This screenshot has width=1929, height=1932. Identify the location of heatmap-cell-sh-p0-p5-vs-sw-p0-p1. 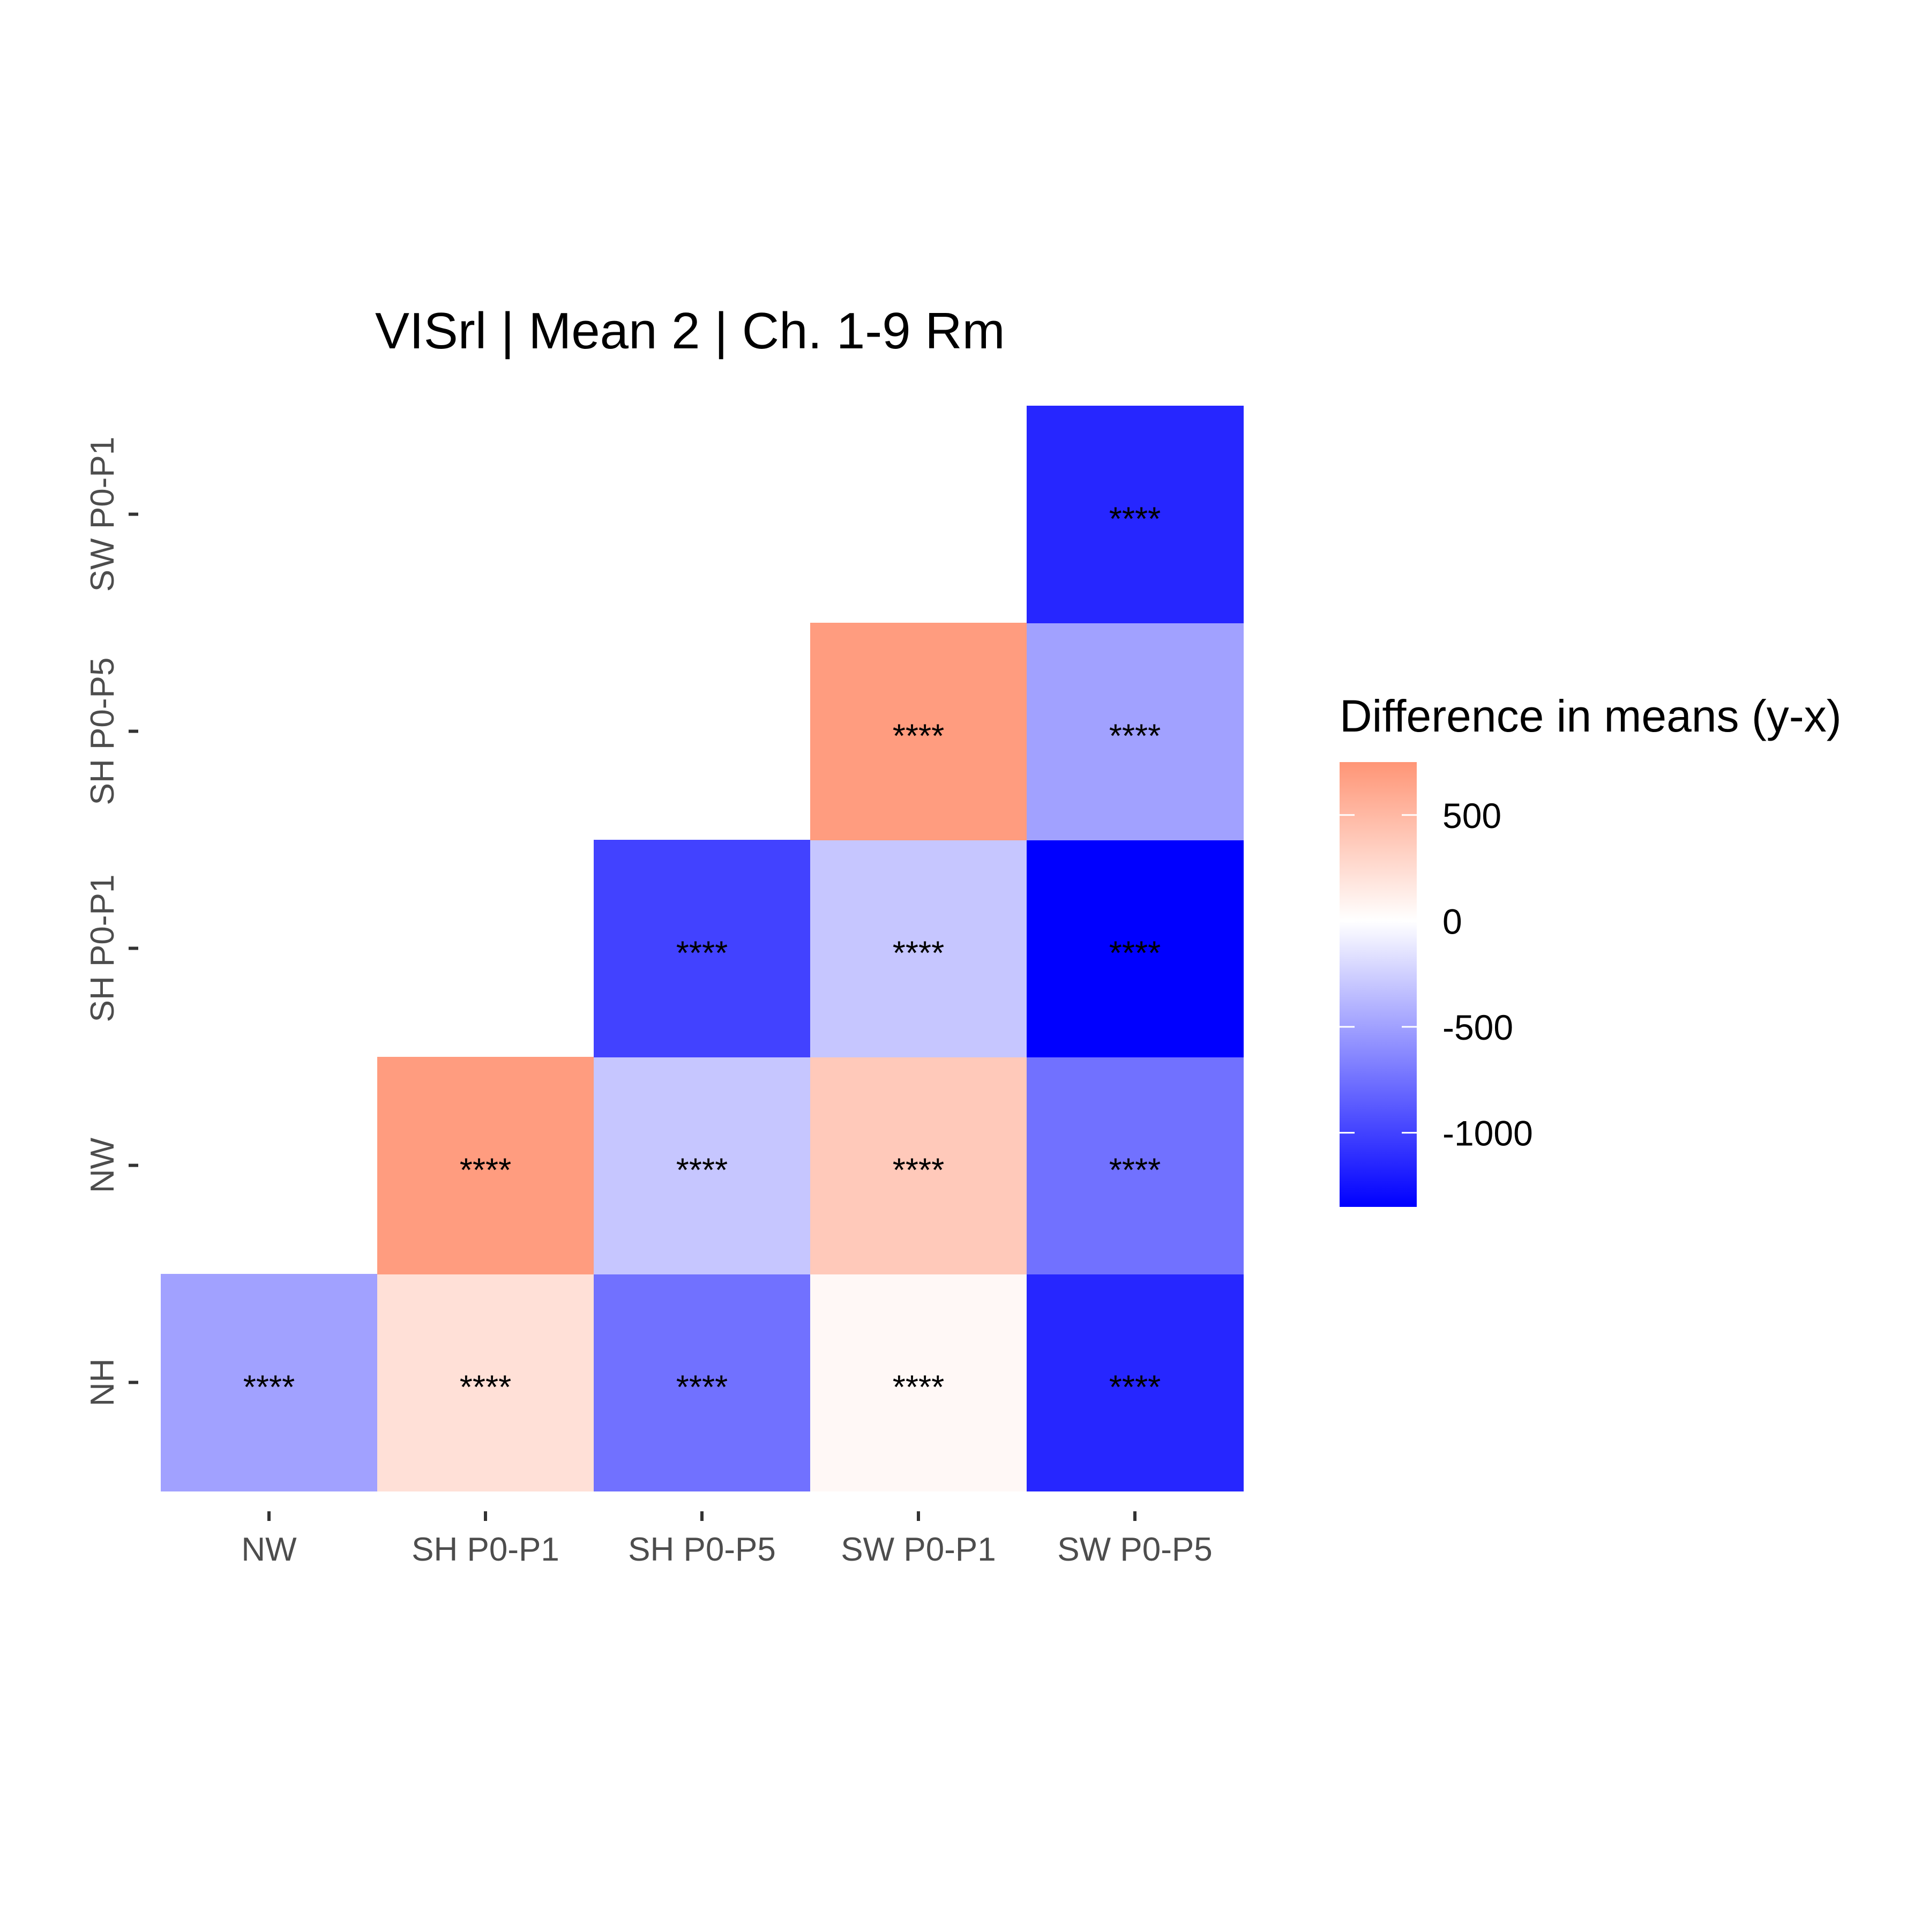
(919, 731).